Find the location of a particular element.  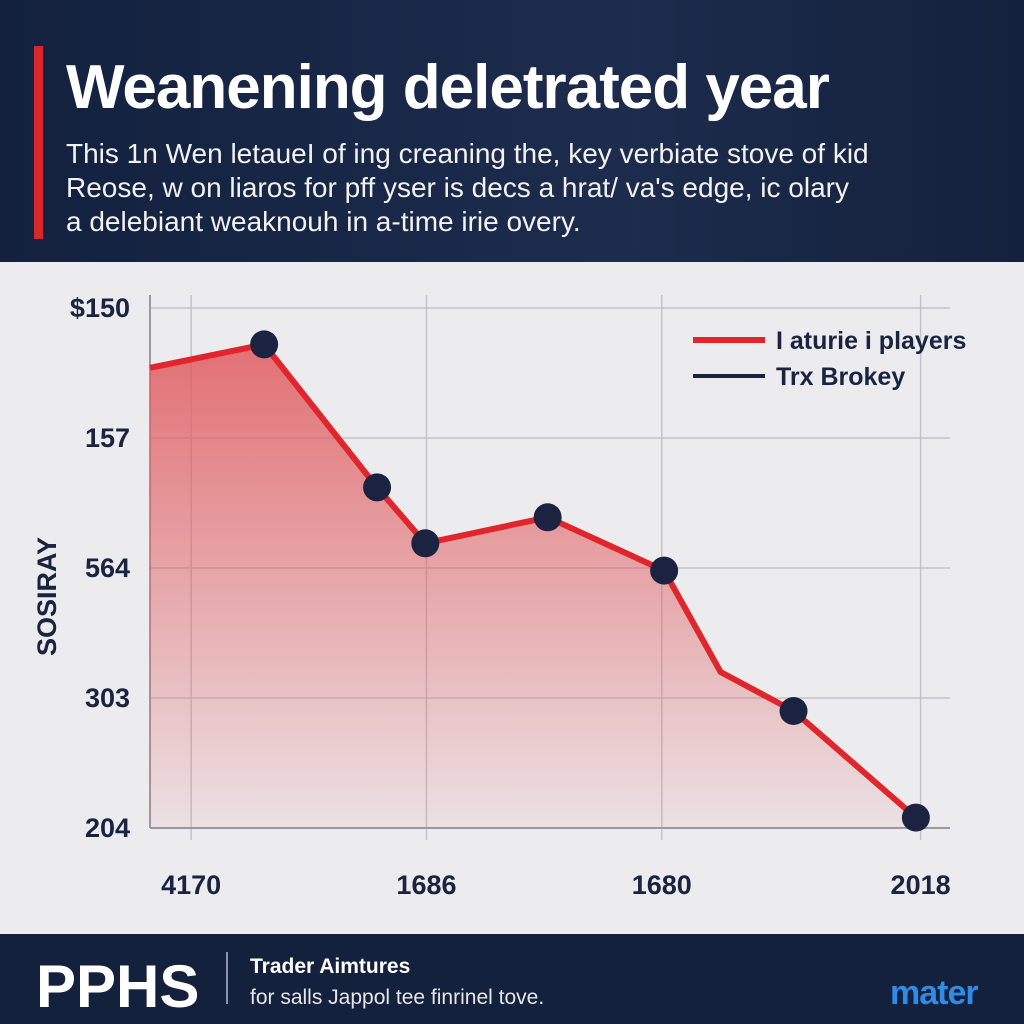

separator is located at coordinates (227, 978).